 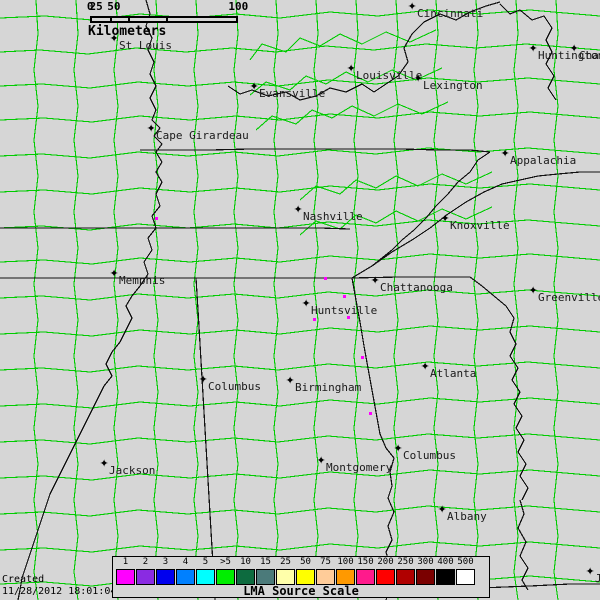 I want to click on legend-tick-label: 100, so click(x=345, y=562).